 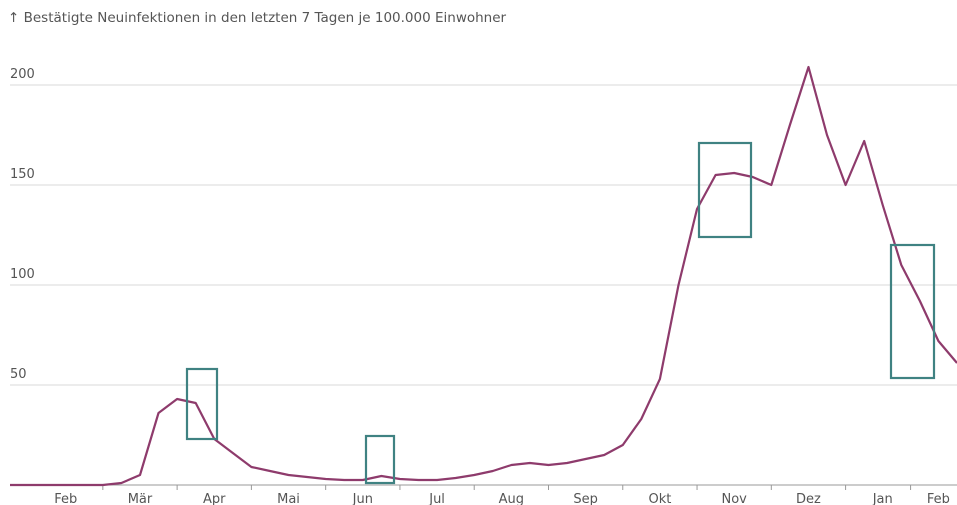 I want to click on x-tick-label: Mär, so click(x=140, y=498).